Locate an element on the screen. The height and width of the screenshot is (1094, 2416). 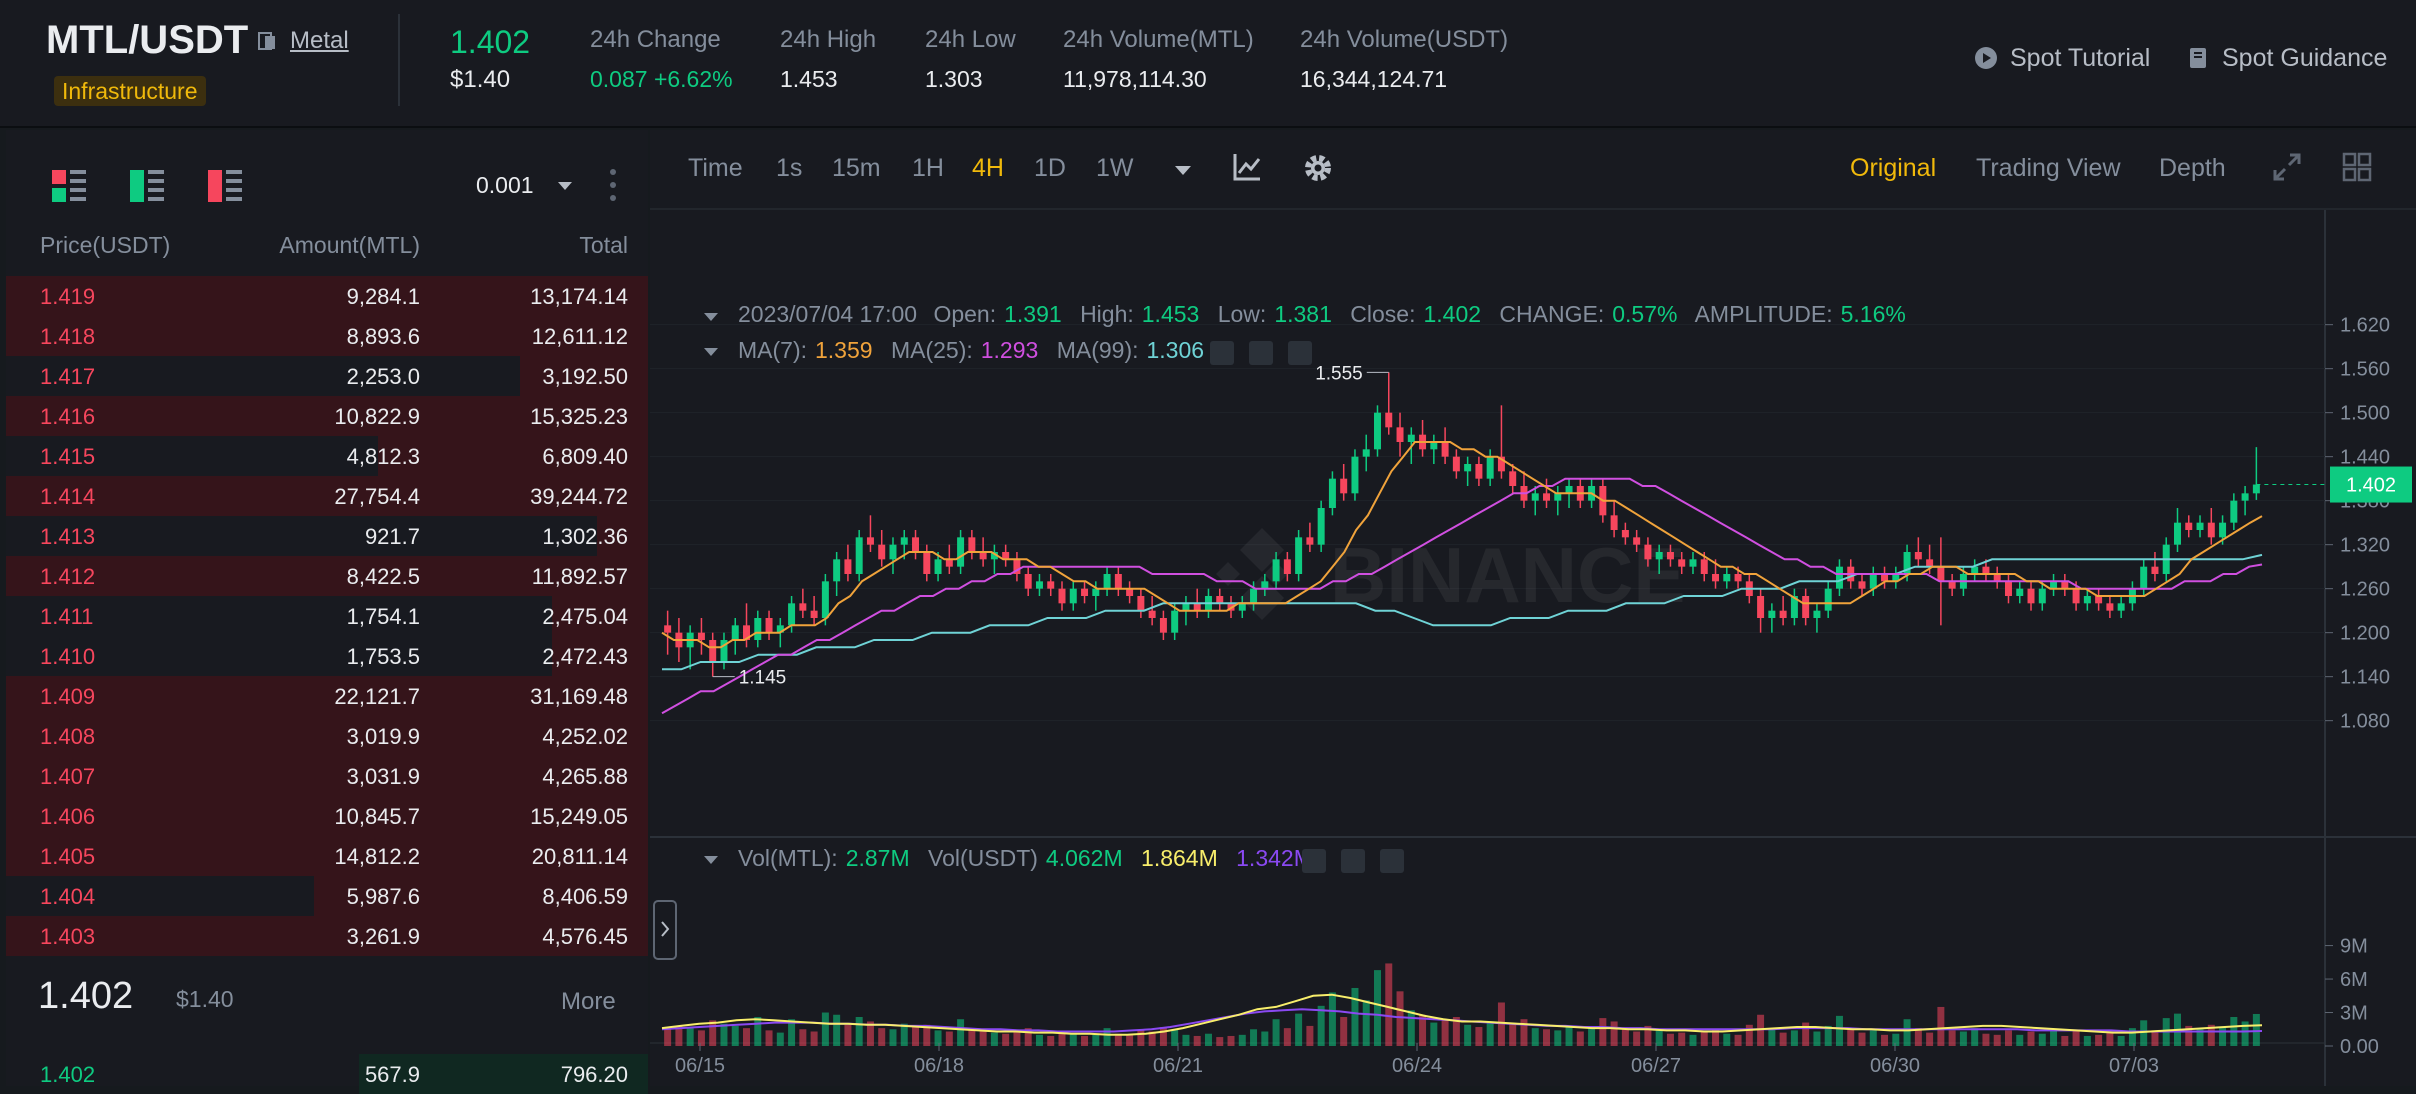
ask-row: 1.408 3,019.9 4,252.02 is located at coordinates (327, 736).